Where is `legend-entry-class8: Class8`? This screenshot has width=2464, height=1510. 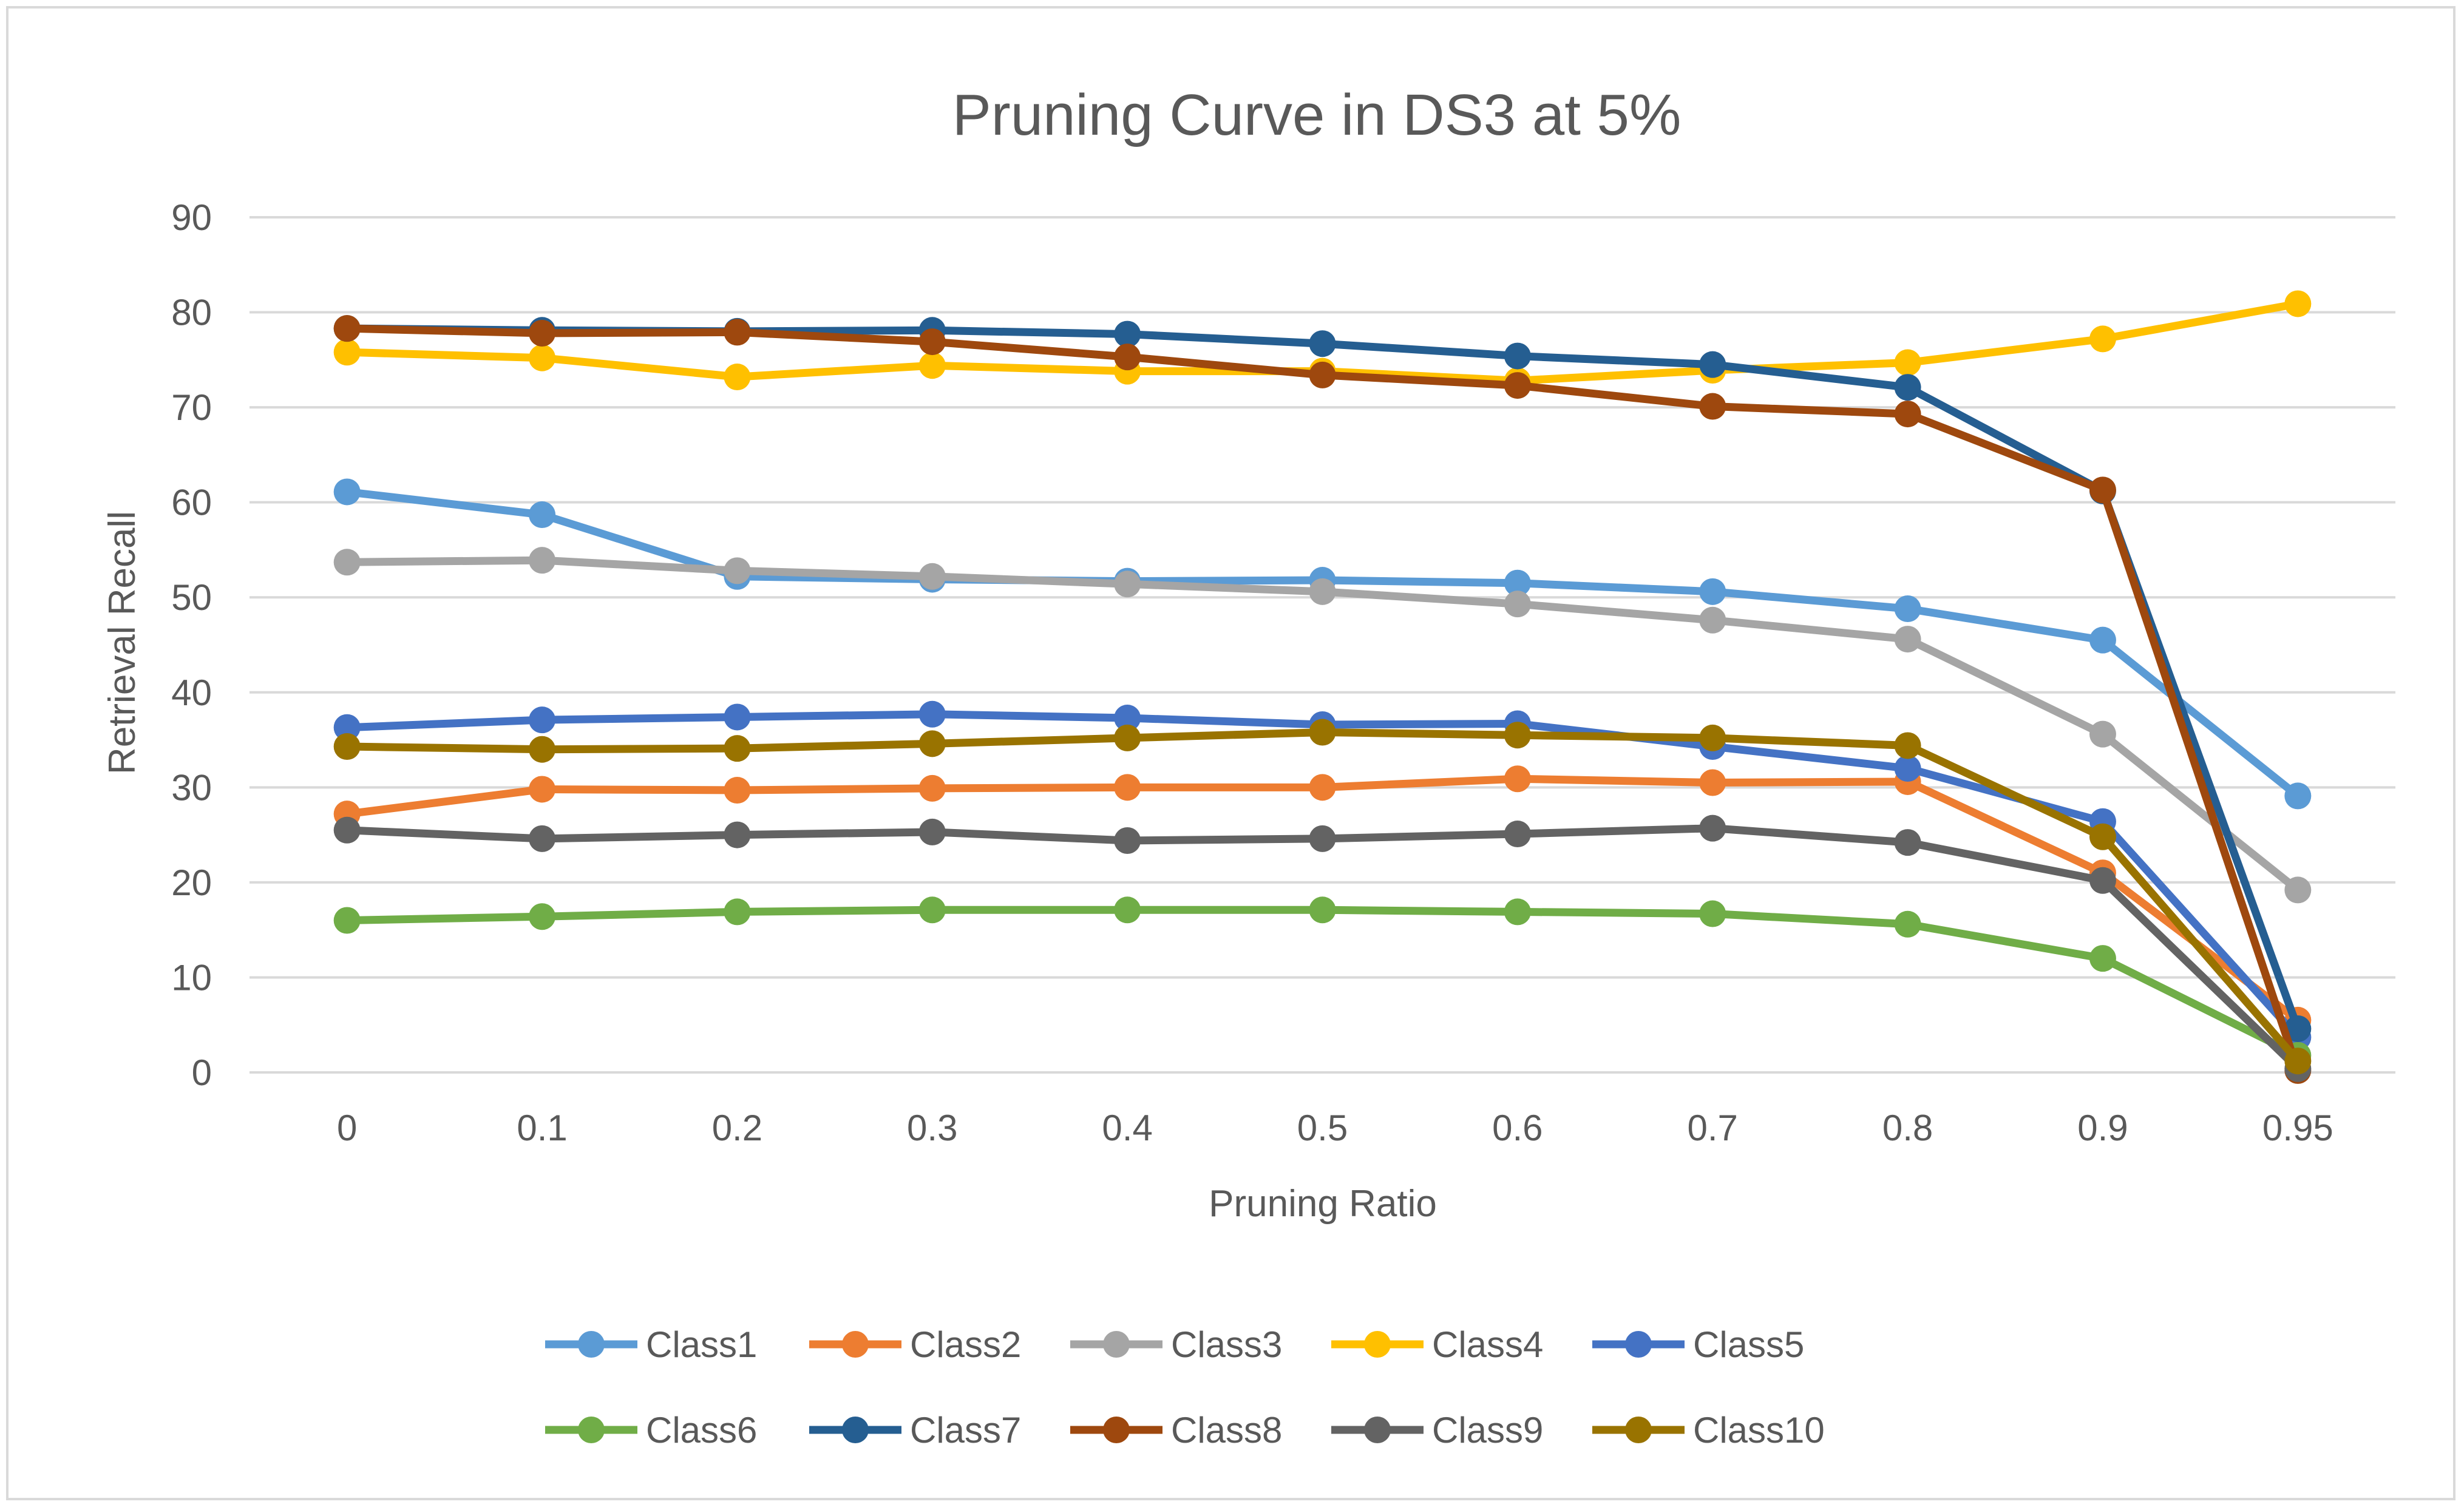 legend-entry-class8: Class8 is located at coordinates (1176, 1430).